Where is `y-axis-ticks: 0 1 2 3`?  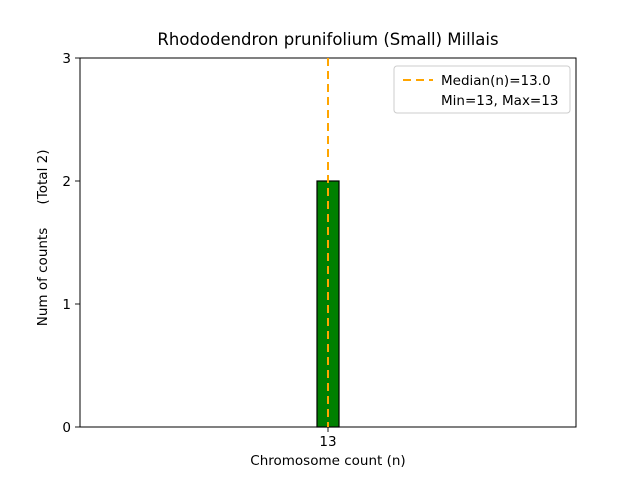
y-axis-ticks: 0 1 2 3 is located at coordinates (71, 243).